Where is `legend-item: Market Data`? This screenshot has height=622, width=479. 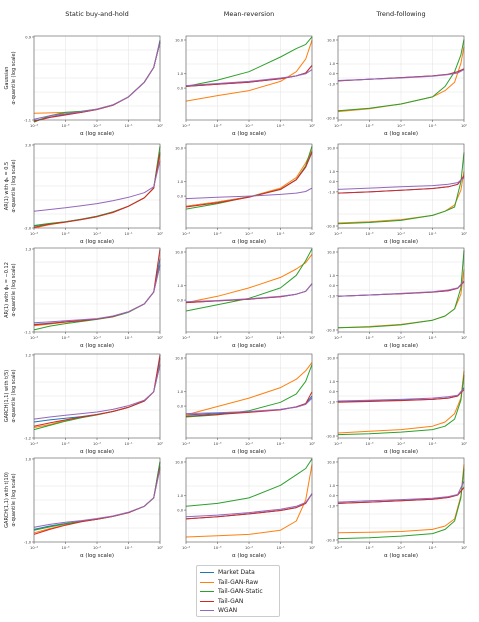
legend-item: Market Data is located at coordinates (238, 573).